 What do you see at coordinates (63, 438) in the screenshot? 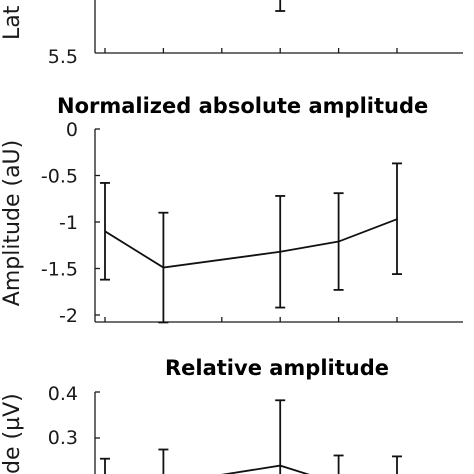
I see `panel3-ytick-label: 0.3` at bounding box center [63, 438].